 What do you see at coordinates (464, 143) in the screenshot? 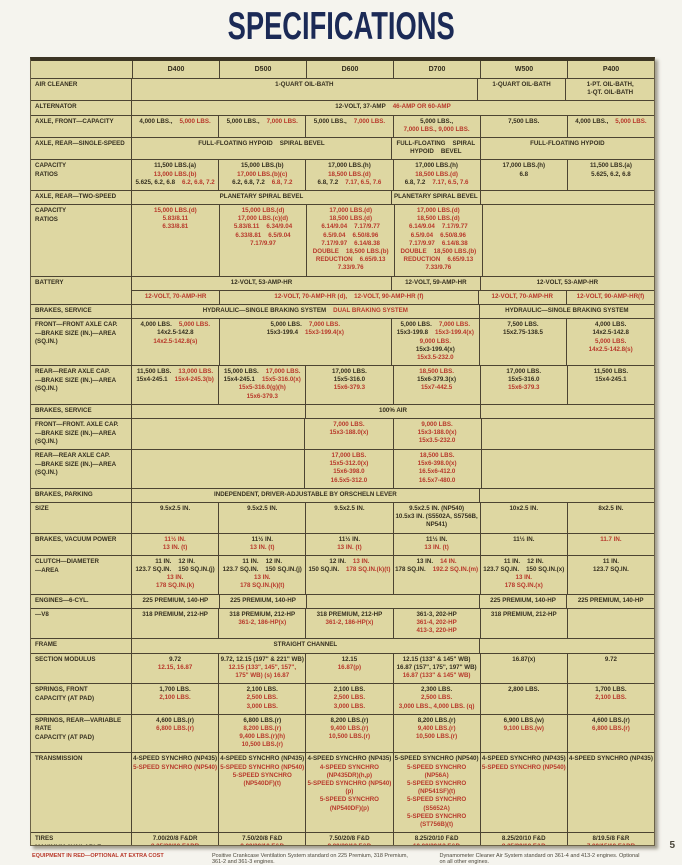
I see `text-segment: SPIRAL` at bounding box center [464, 143].